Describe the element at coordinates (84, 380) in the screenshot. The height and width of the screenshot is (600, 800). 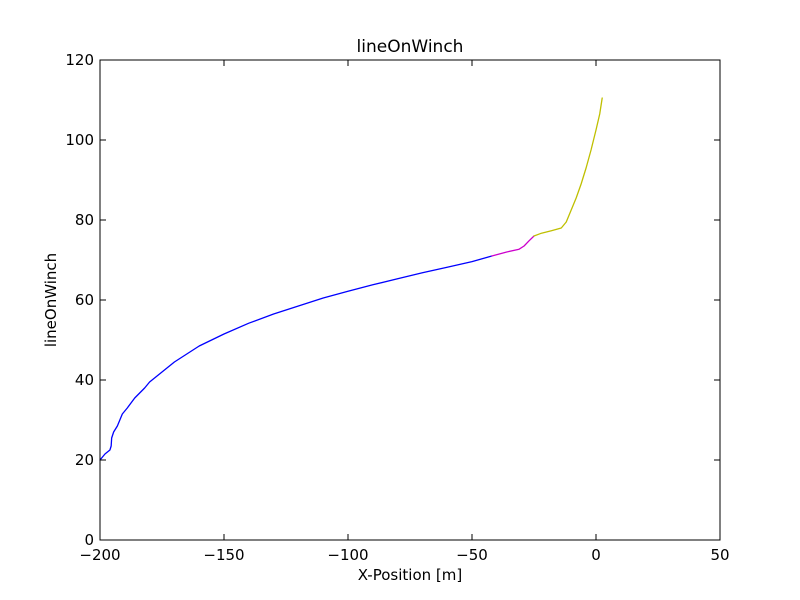
I see `y-tick-label: 40` at that location.